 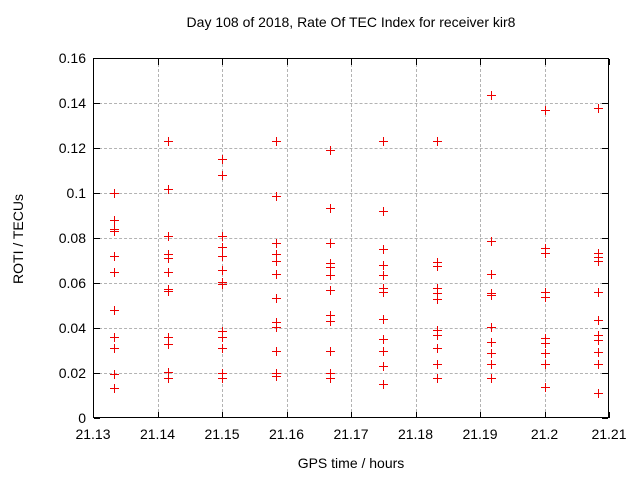 I want to click on y-tick-label: 0.08, so click(x=72, y=238).